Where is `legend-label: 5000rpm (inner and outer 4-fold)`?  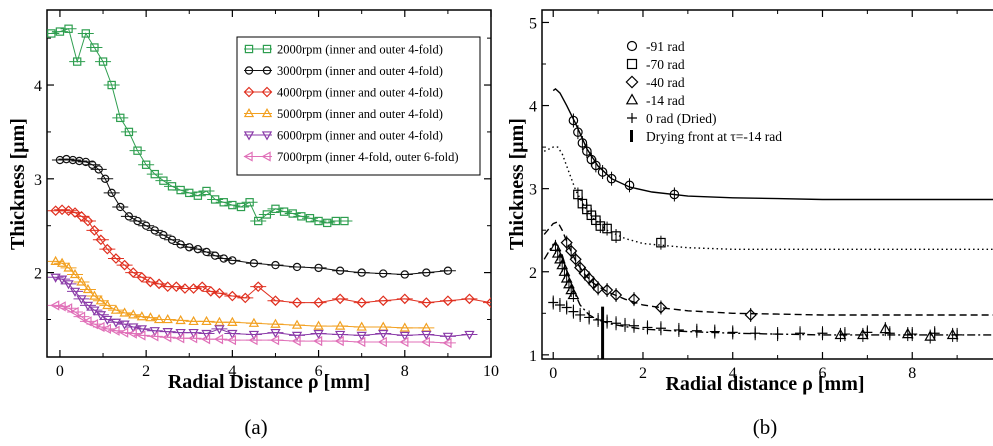 legend-label: 5000rpm (inner and outer 4-fold) is located at coordinates (360, 114).